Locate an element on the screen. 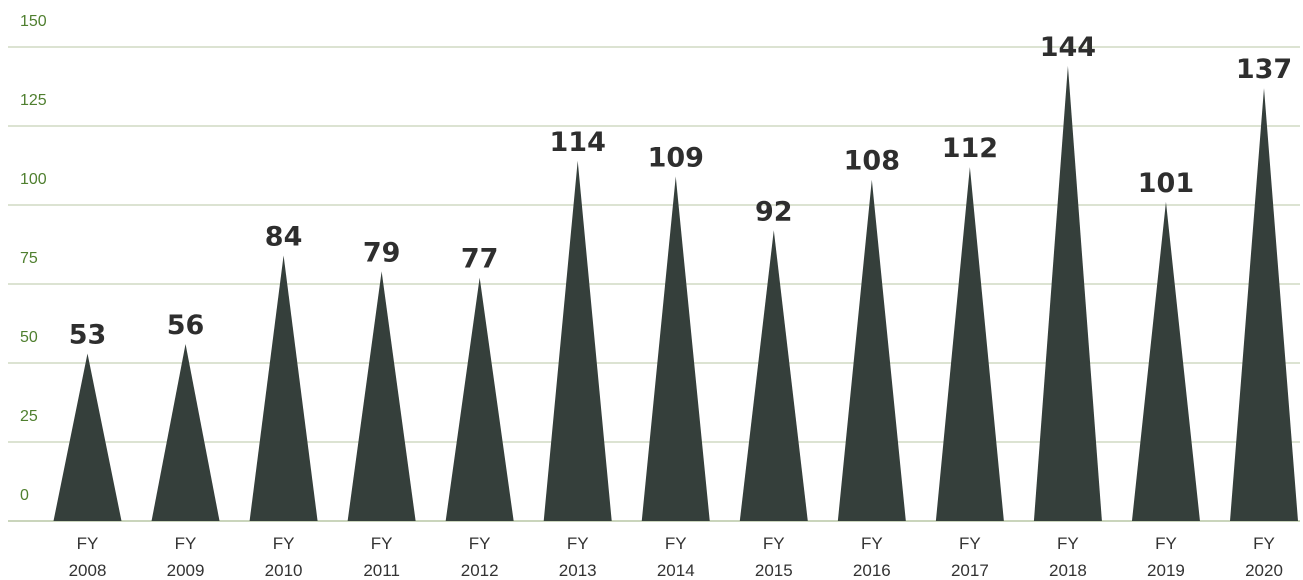 This screenshot has width=1303, height=580. x-tick-label: 2009 is located at coordinates (186, 570).